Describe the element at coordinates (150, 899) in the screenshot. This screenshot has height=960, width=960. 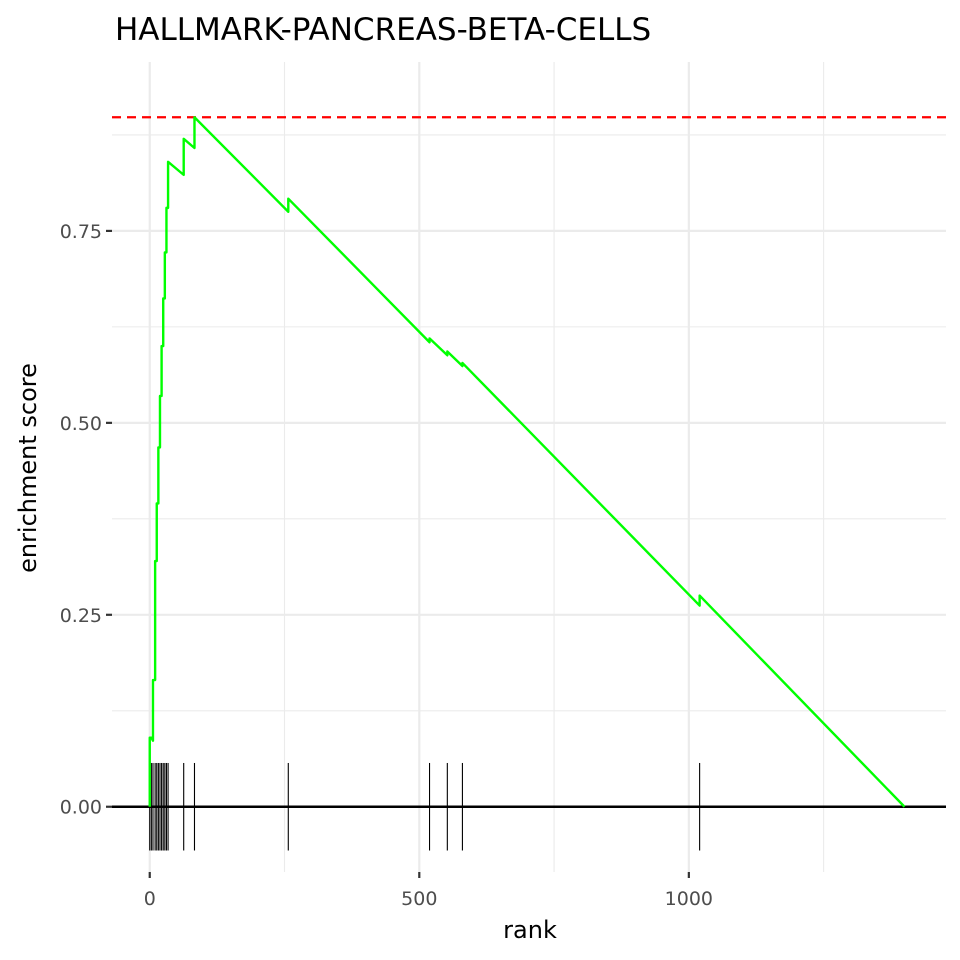
I see `x-tick-label: 0` at that location.